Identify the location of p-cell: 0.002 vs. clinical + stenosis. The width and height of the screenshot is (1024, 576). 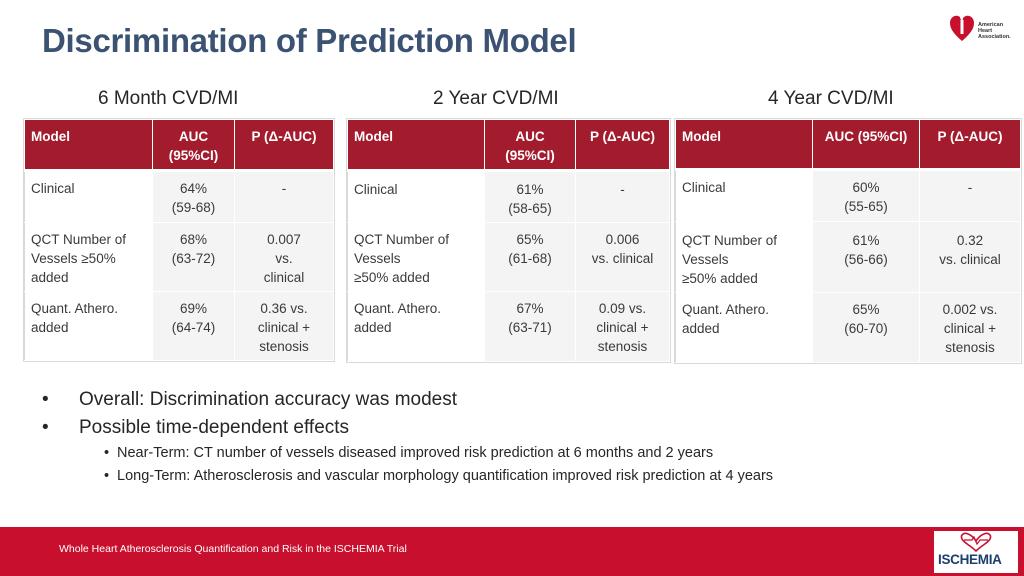
(970, 327).